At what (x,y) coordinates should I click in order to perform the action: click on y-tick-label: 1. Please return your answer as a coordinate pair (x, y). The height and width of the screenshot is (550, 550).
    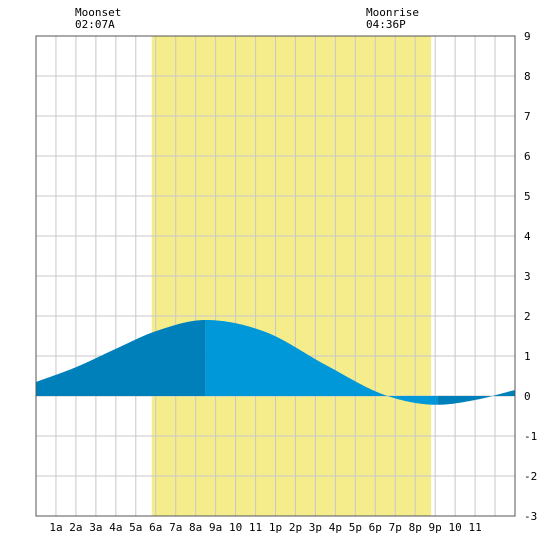
    Looking at the image, I should click on (527, 356).